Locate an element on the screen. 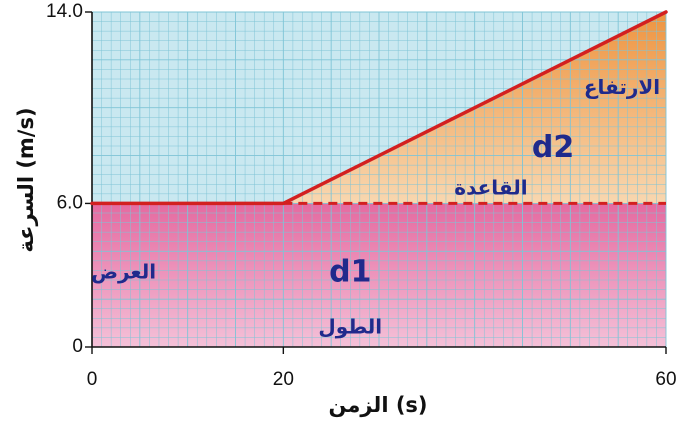 Image resolution: width=680 pixels, height=427 pixels. y-tick-label: 0 is located at coordinates (77, 346).